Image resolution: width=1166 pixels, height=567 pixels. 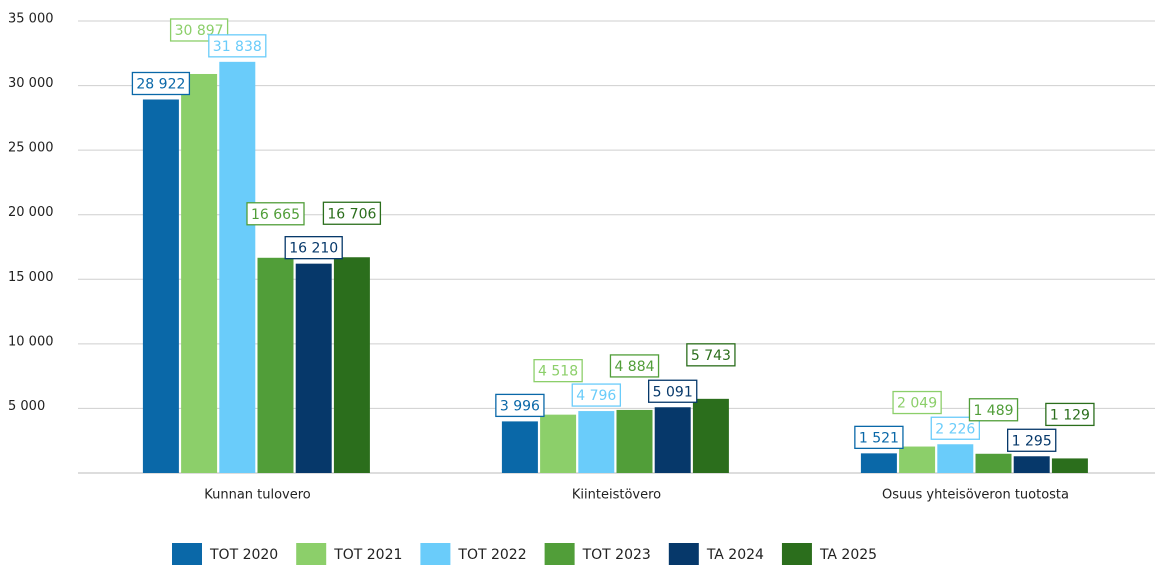 I want to click on data-label: 1 295, so click(x=1032, y=441).